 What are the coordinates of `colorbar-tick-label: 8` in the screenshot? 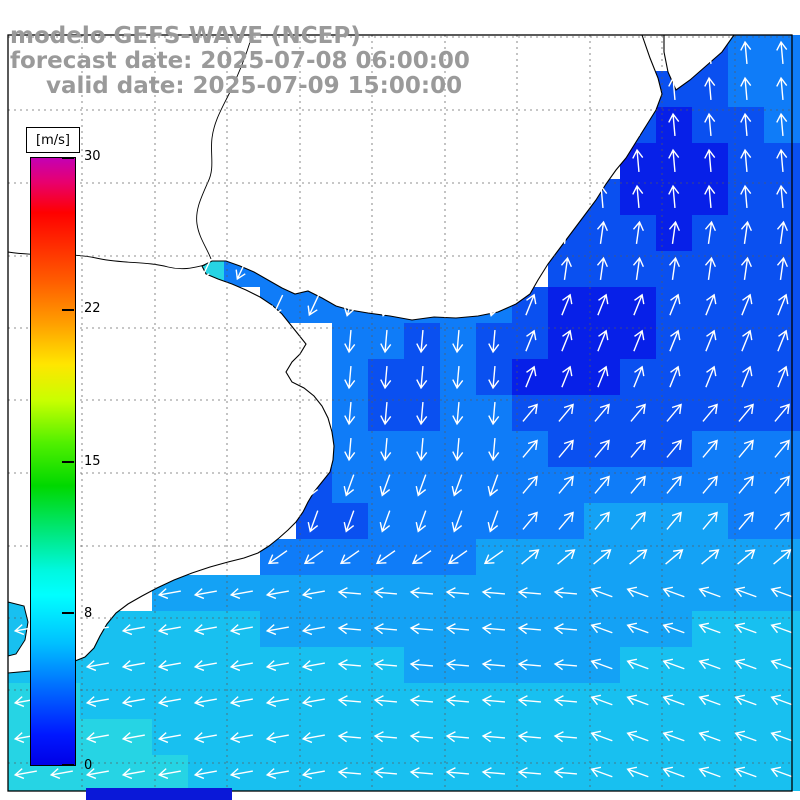 It's located at (88, 613).